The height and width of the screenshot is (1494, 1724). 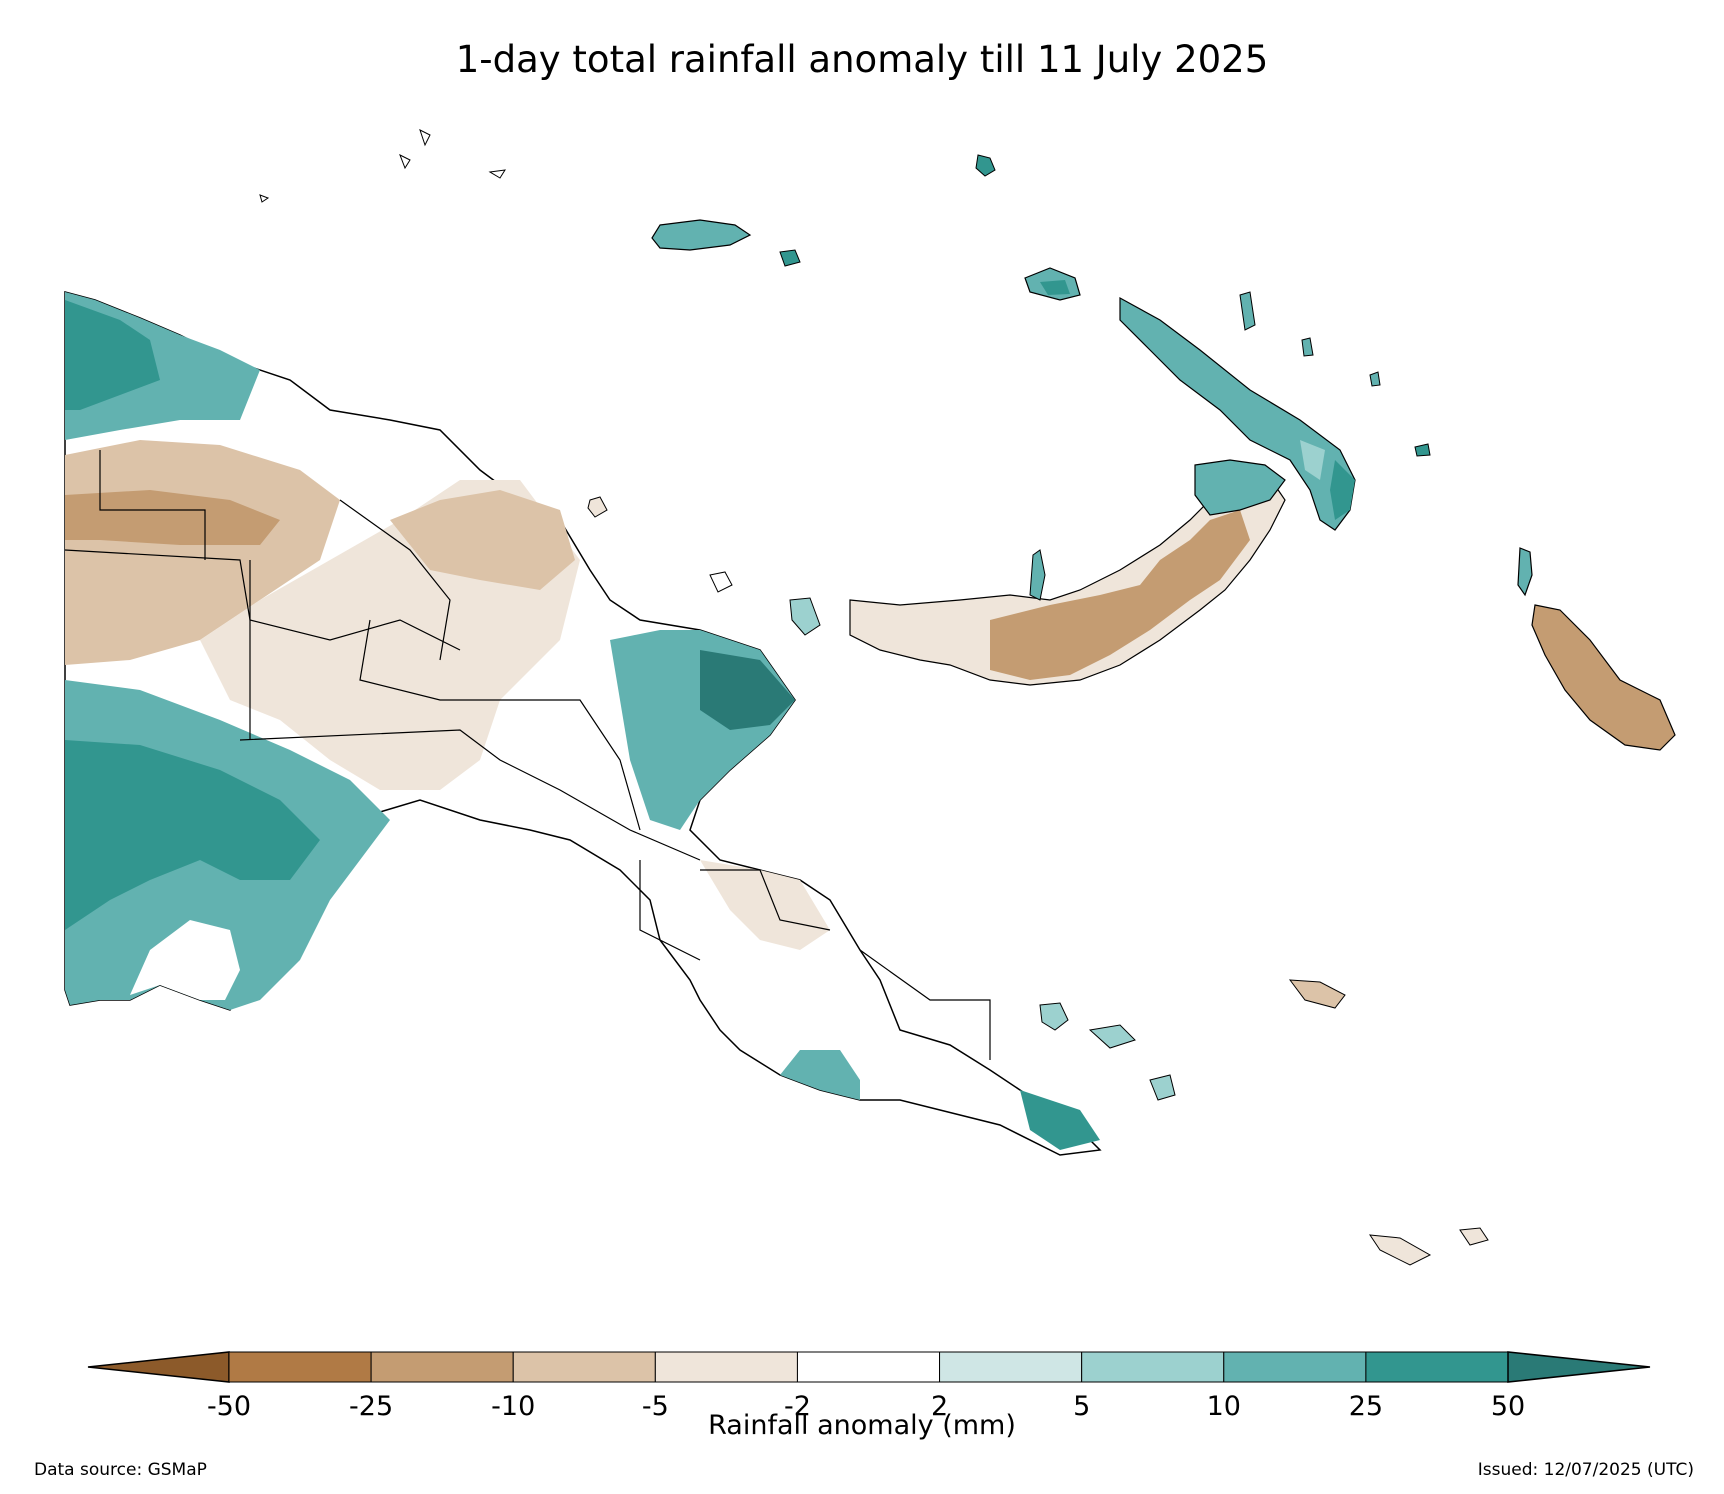 What do you see at coordinates (158, 1367) in the screenshot?
I see `colorbar-extend-min` at bounding box center [158, 1367].